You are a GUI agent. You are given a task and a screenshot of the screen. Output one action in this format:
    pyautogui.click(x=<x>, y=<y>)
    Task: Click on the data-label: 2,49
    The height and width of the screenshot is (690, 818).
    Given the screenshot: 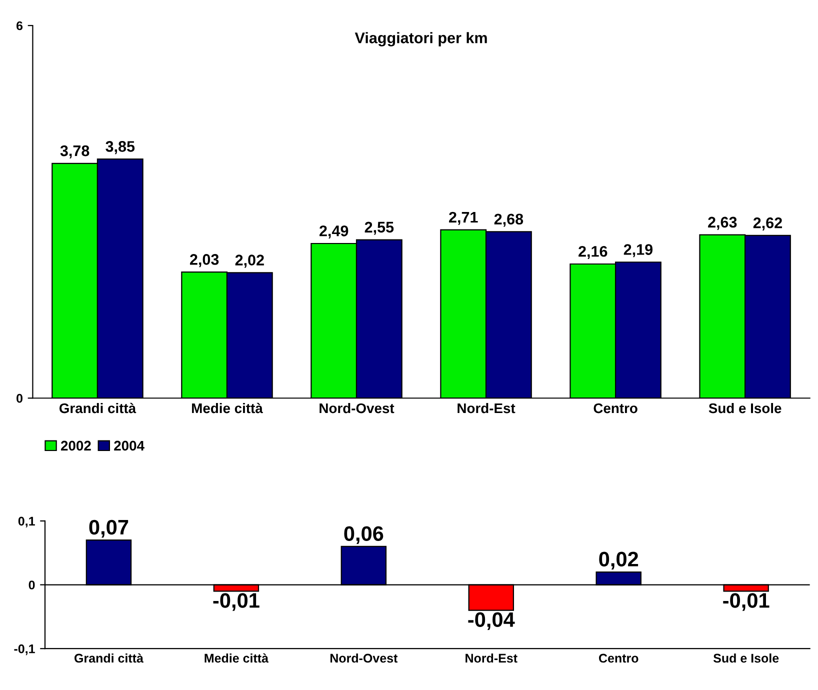 What is the action you would take?
    pyautogui.click(x=334, y=232)
    